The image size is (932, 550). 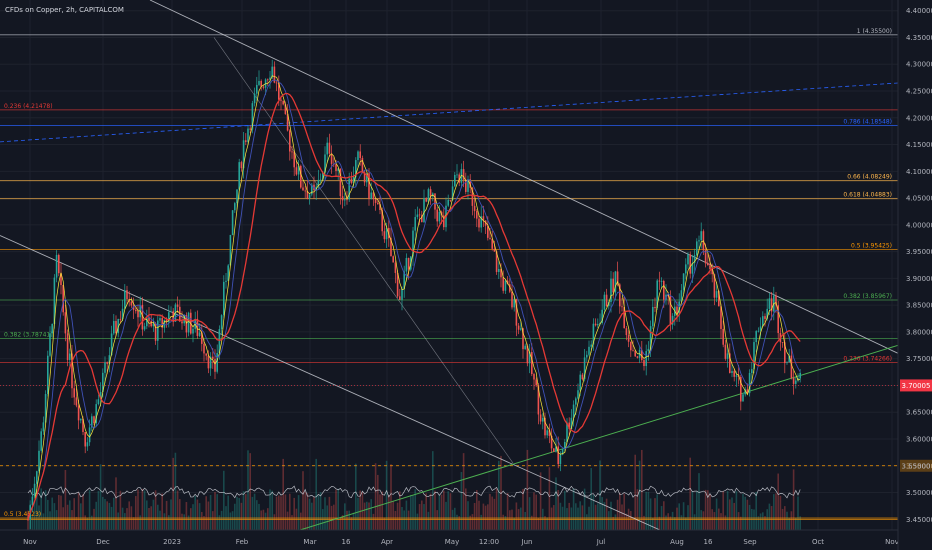 What do you see at coordinates (346, 542) in the screenshot?
I see `x-tick-label: 16` at bounding box center [346, 542].